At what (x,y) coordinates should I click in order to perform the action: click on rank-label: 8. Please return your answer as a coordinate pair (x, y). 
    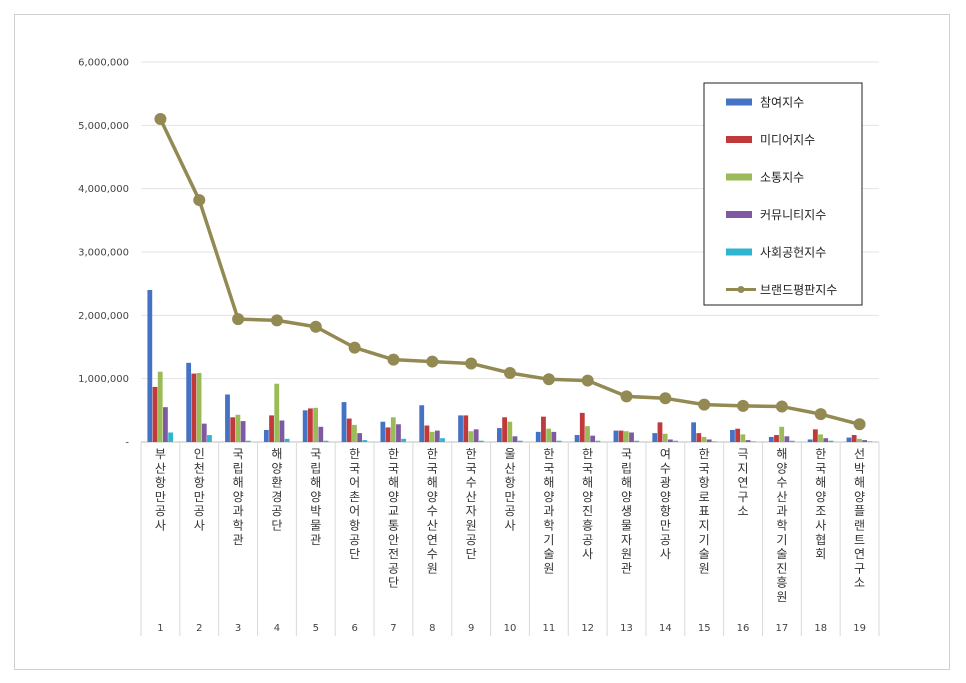
    Looking at the image, I should click on (432, 628).